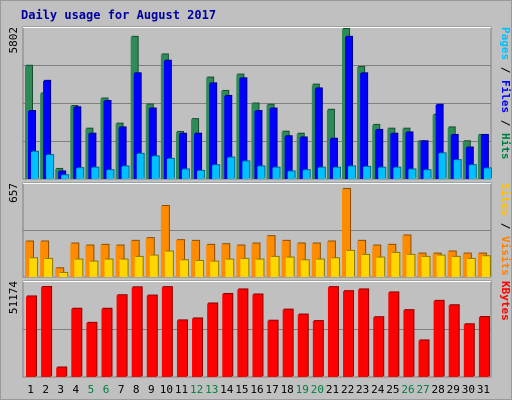 This screenshot has height=400, width=512. I want to click on legend-entry: Sites, so click(505, 199).